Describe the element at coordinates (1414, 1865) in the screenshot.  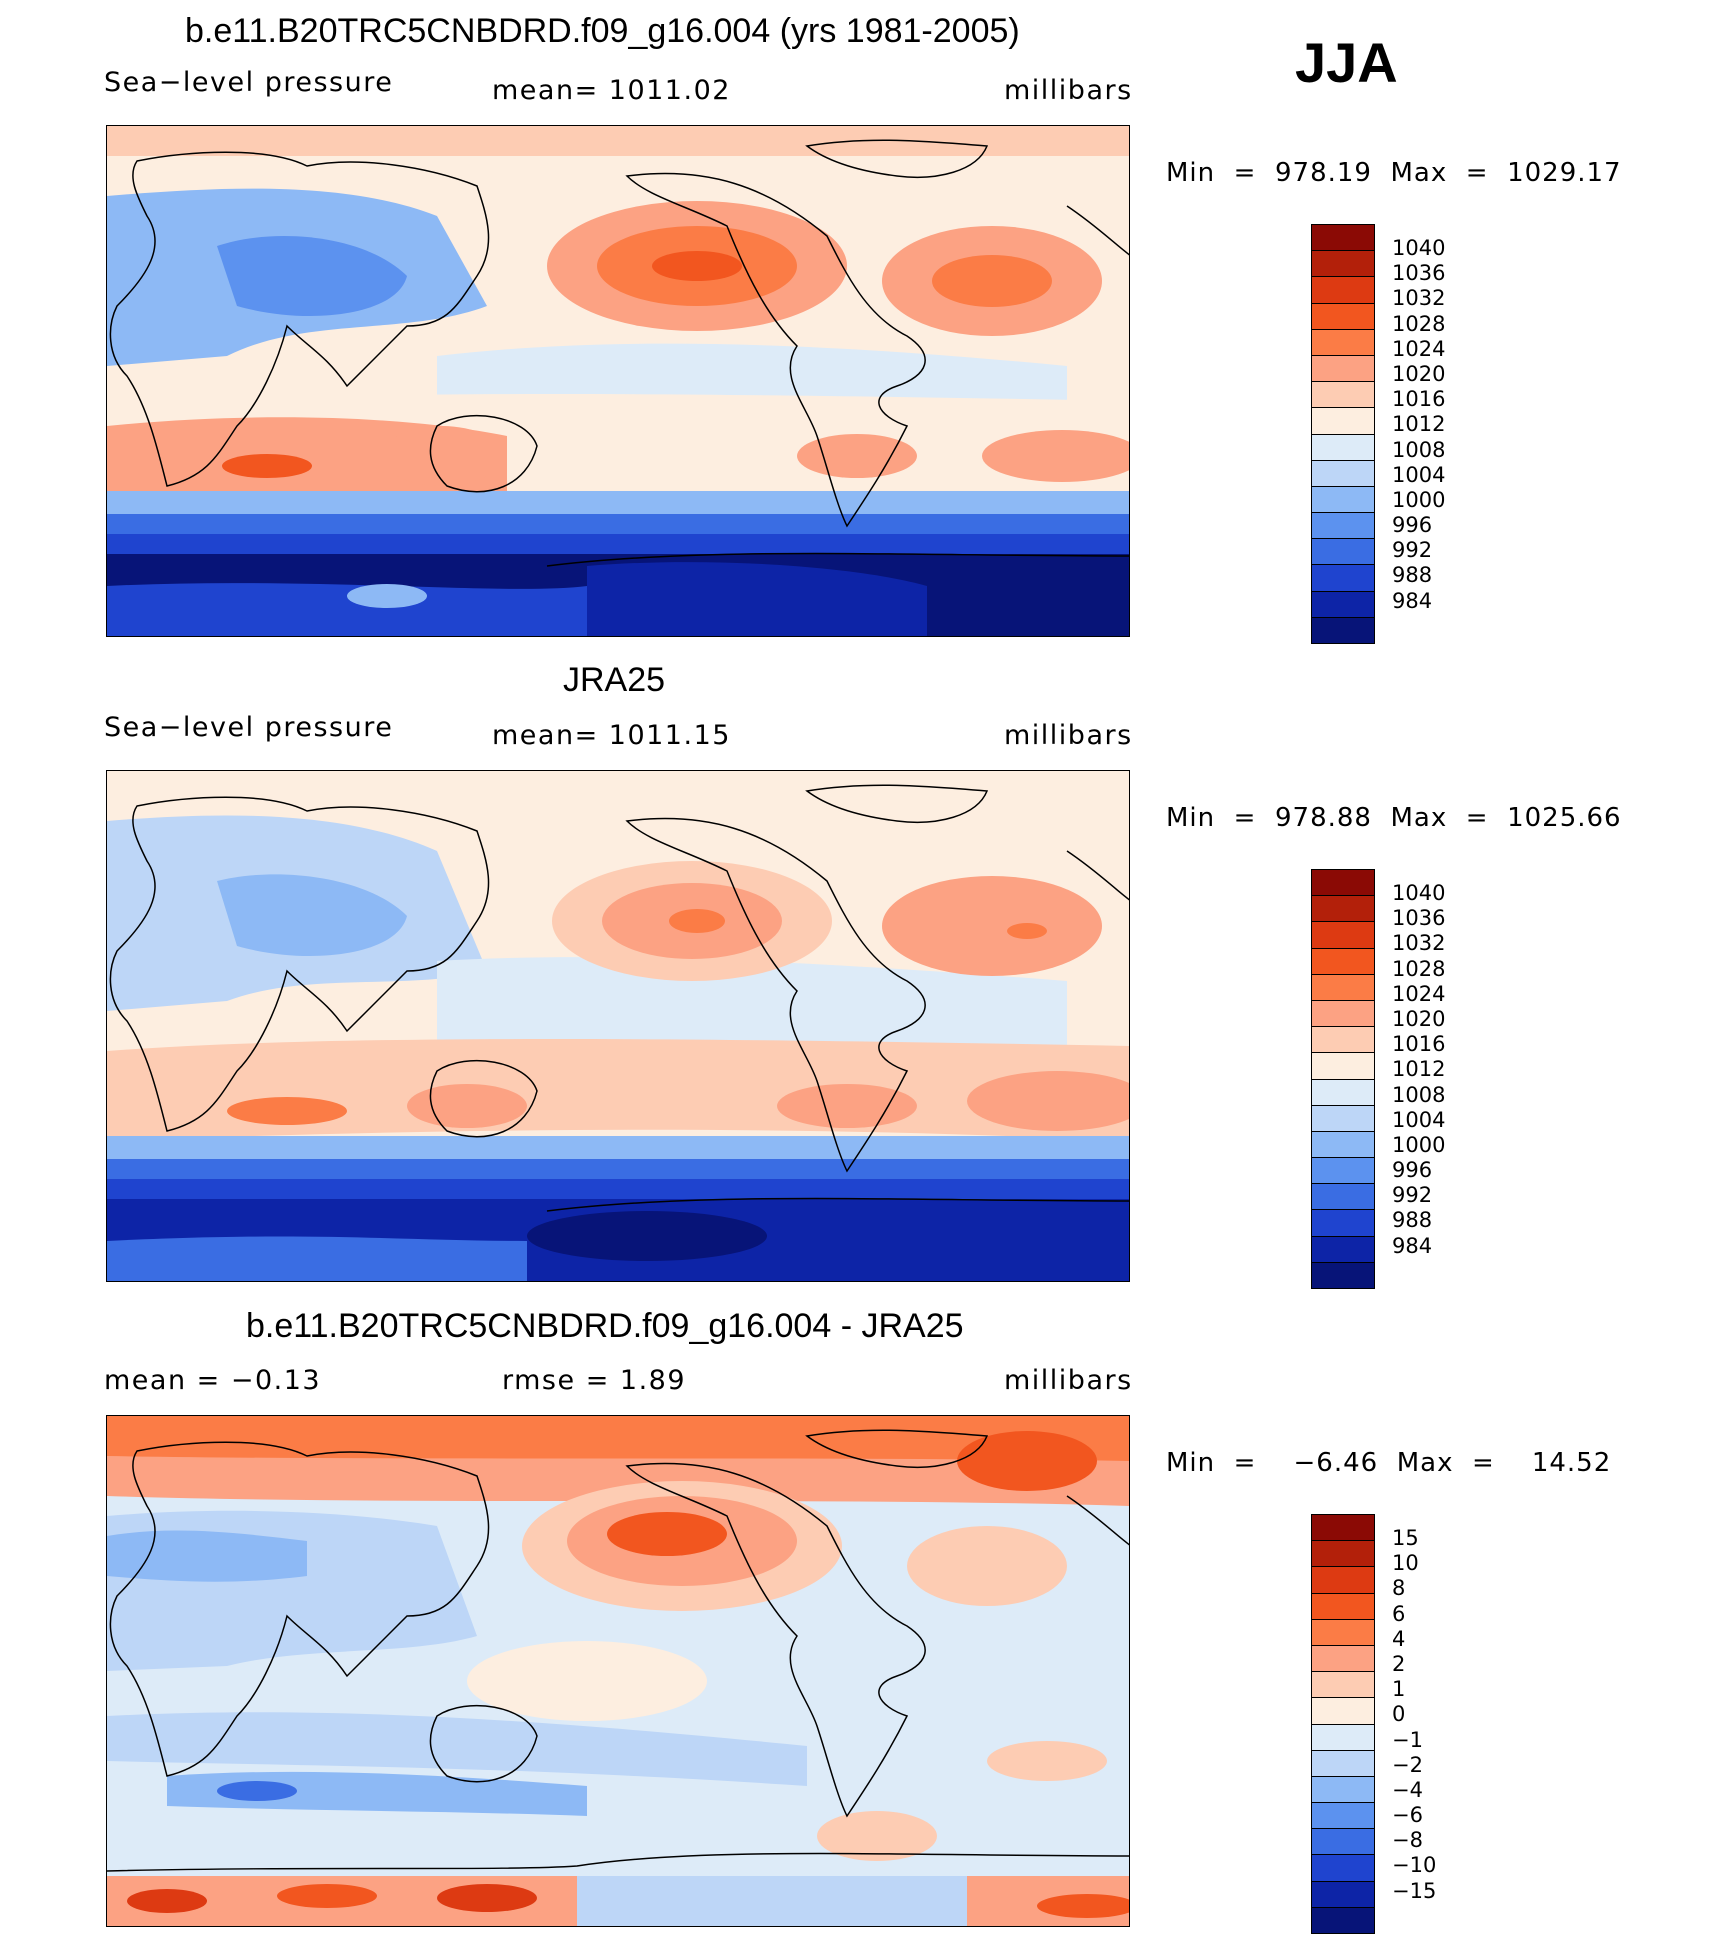
I see `colorbar-tick-label: −10` at that location.